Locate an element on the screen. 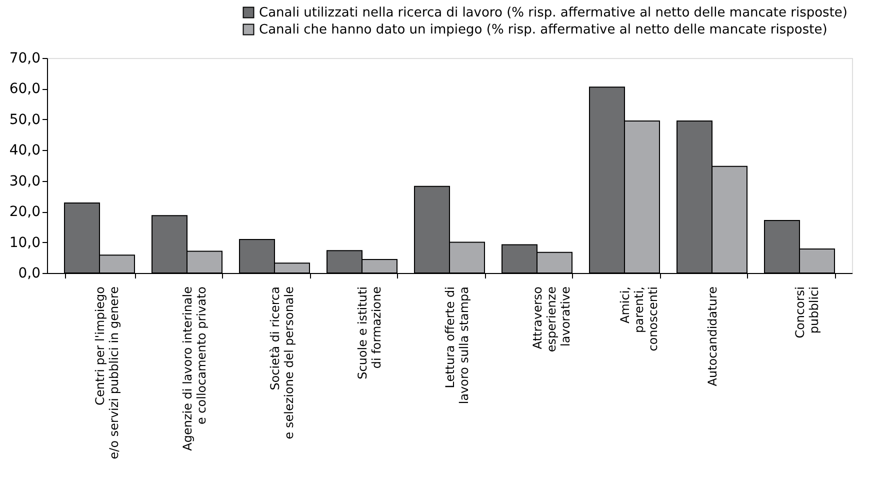  y-tick-label: 60,0 is located at coordinates (24, 89).